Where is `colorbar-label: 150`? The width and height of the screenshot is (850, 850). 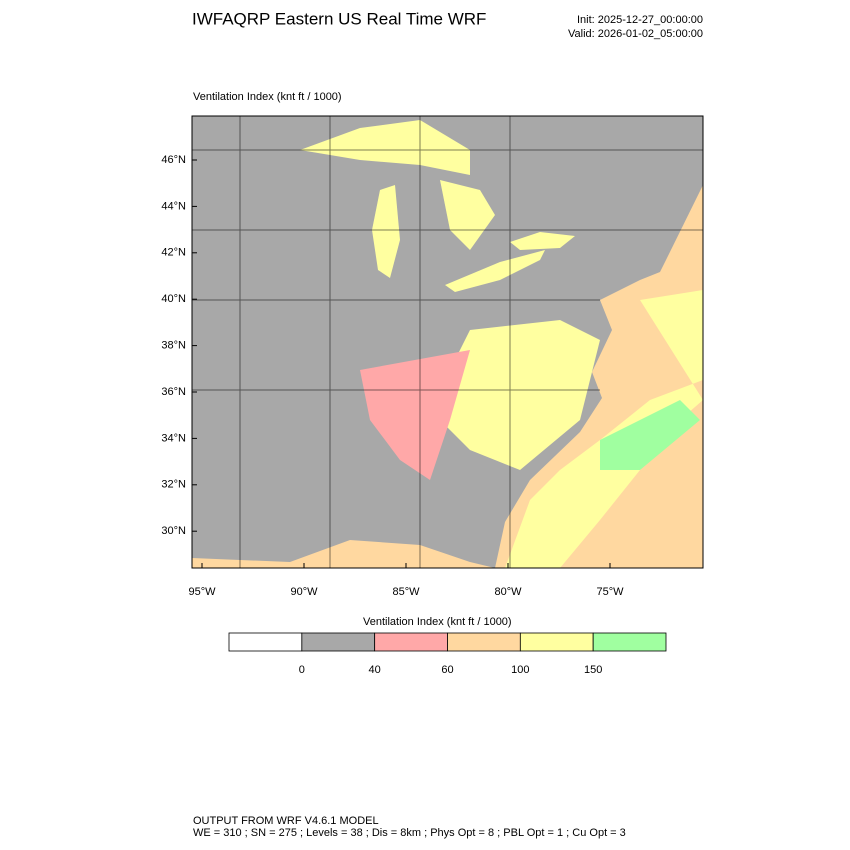
colorbar-label: 150 is located at coordinates (593, 670).